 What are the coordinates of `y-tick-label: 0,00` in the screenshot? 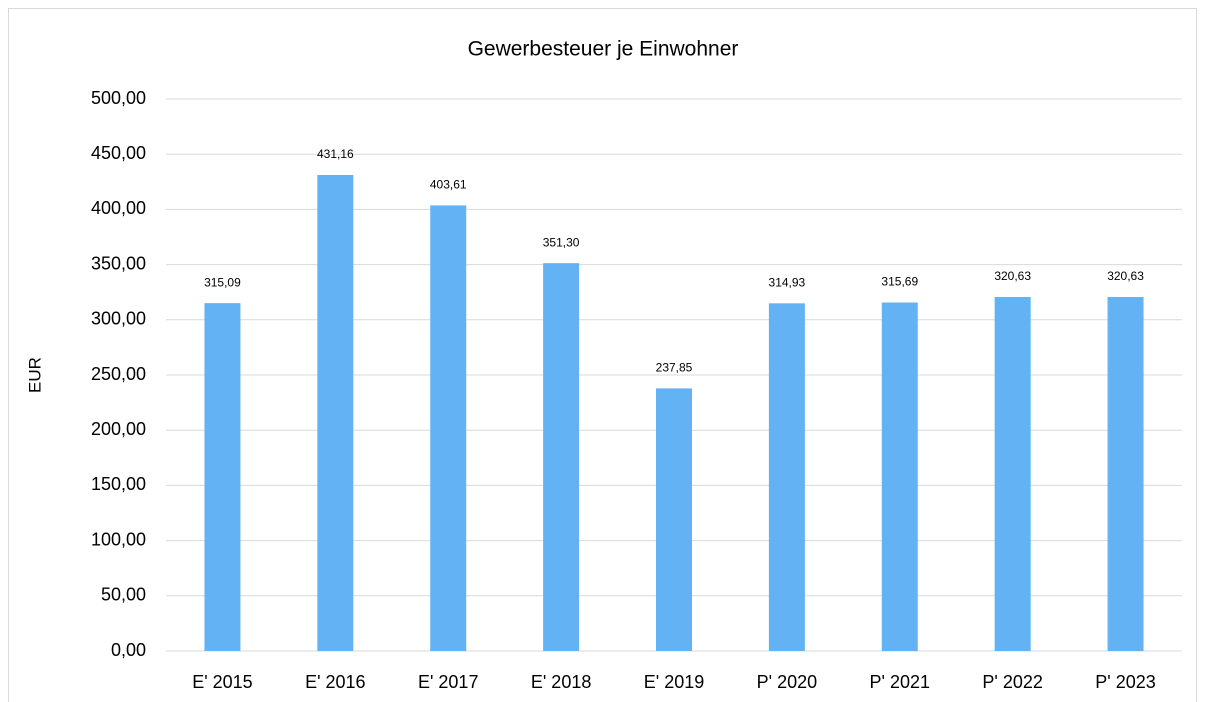 It's located at (128, 650).